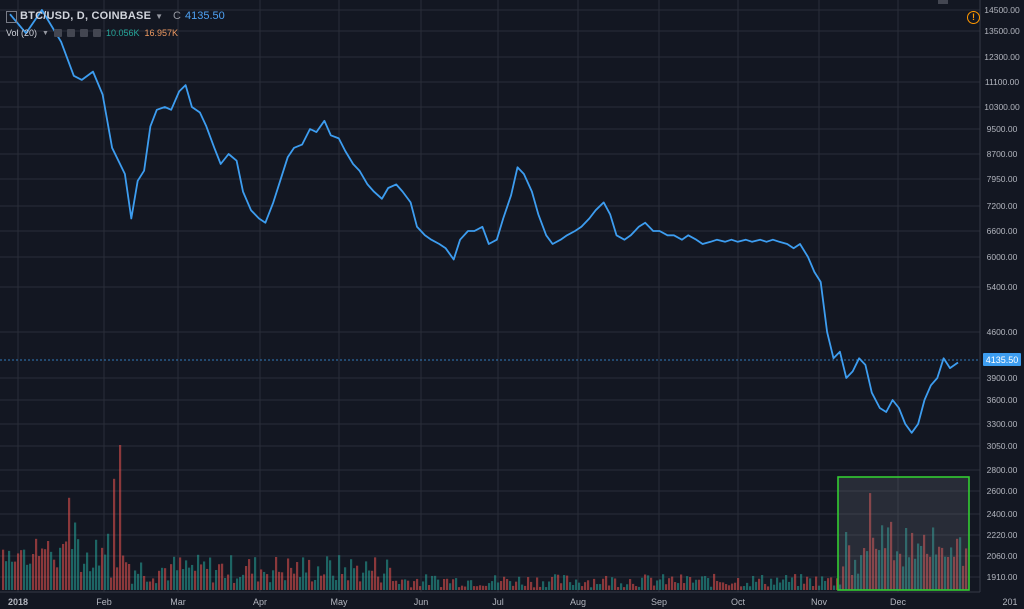 The image size is (1024, 609). What do you see at coordinates (1002, 378) in the screenshot?
I see `y-tick-label: 3900.00` at bounding box center [1002, 378].